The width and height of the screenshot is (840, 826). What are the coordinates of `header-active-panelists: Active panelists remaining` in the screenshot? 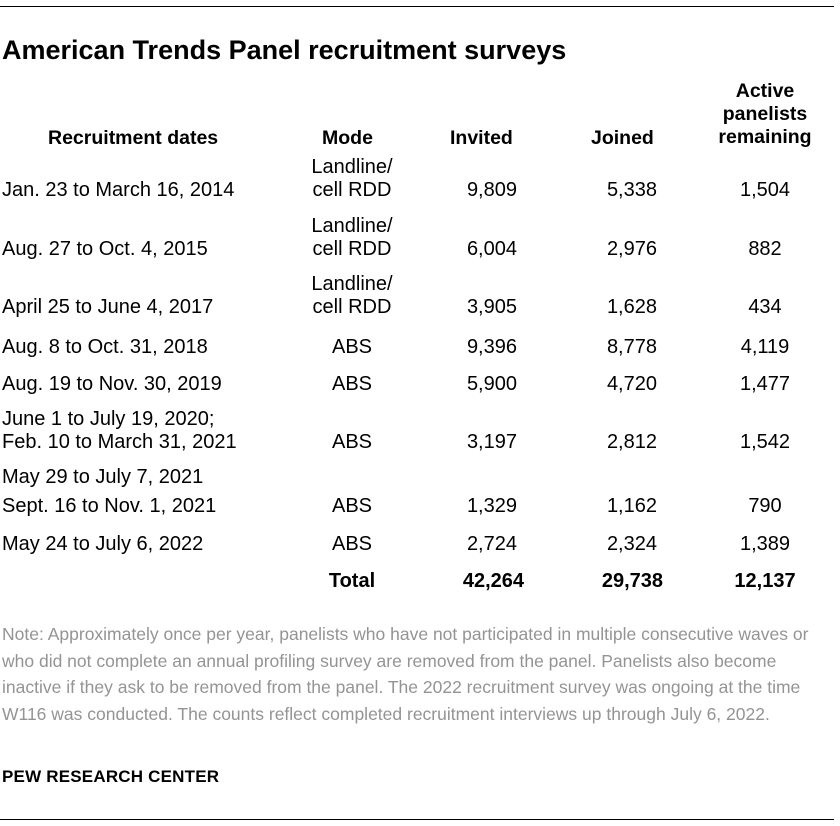 It's located at (765, 114).